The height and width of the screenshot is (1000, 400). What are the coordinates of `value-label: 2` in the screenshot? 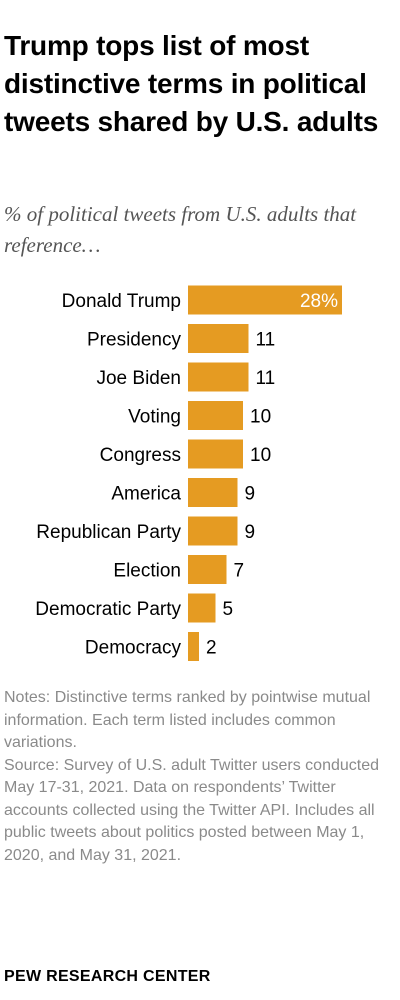 It's located at (211, 648).